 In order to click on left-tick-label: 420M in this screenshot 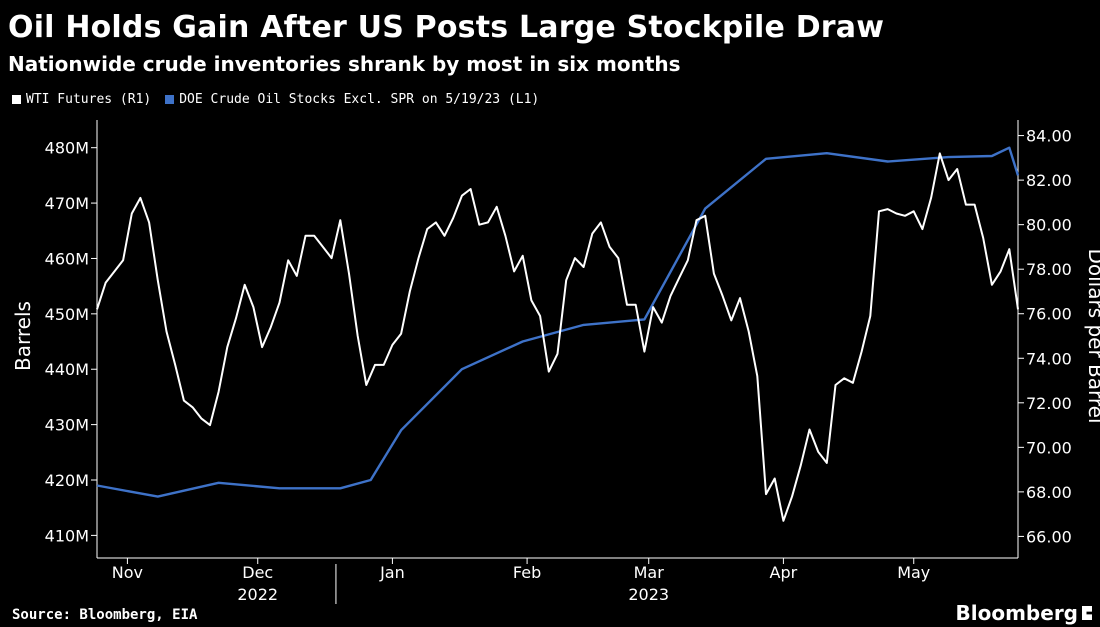, I will do `click(67, 480)`.